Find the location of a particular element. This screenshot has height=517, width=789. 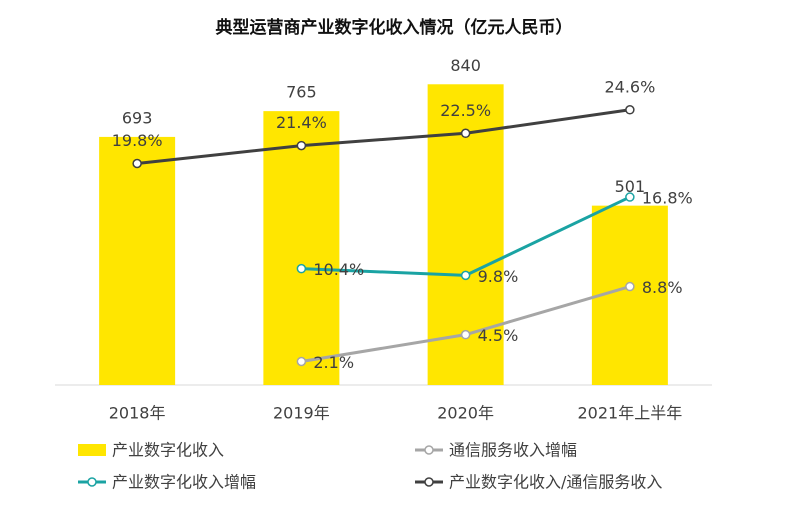

legend-label: 产业数字化收入/通信服务收入 is located at coordinates (555, 482).